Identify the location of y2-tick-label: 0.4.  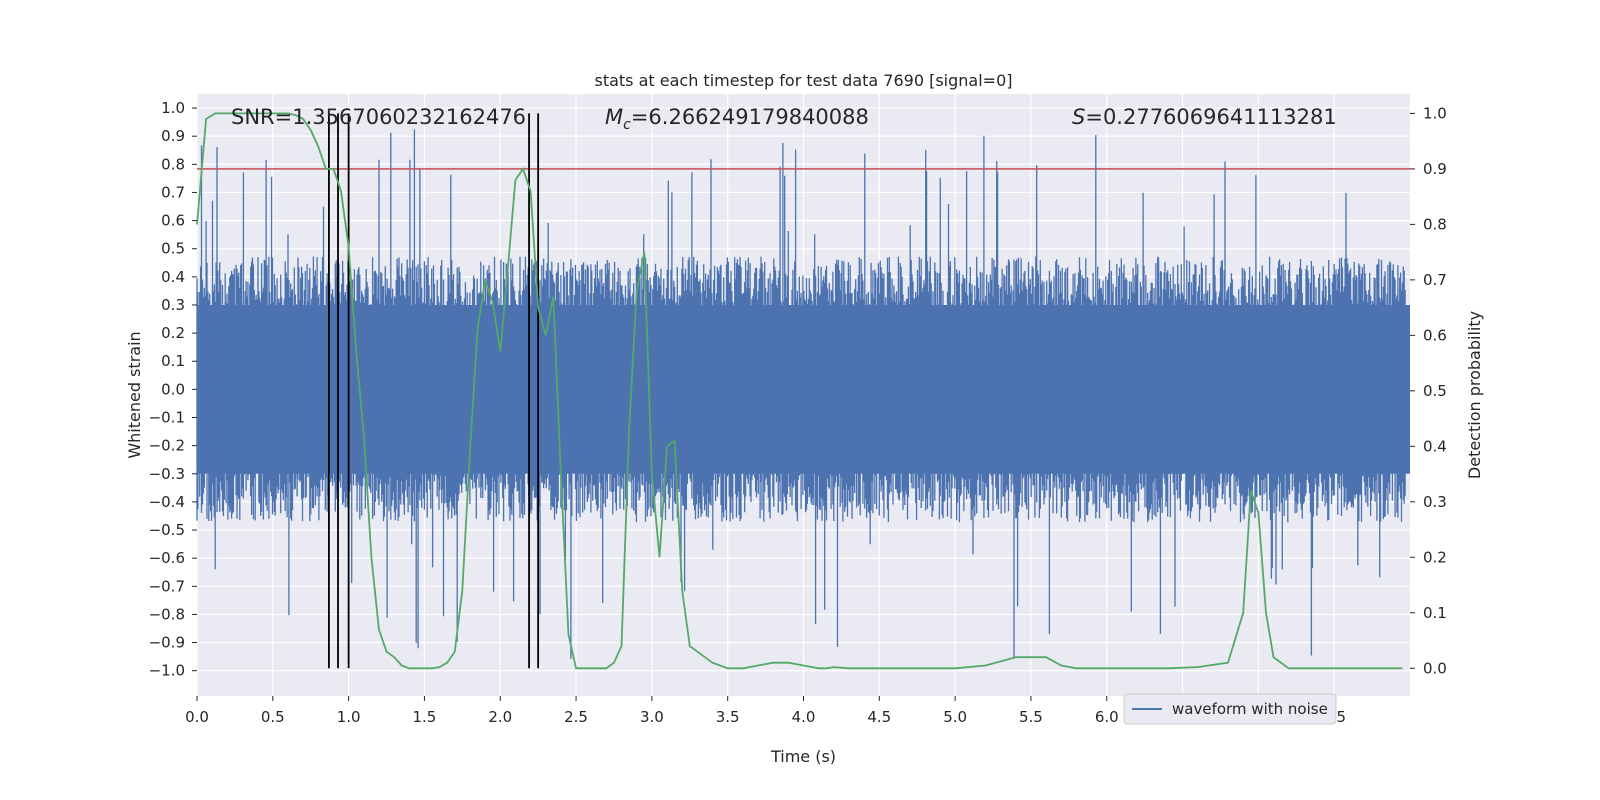
(1435, 446).